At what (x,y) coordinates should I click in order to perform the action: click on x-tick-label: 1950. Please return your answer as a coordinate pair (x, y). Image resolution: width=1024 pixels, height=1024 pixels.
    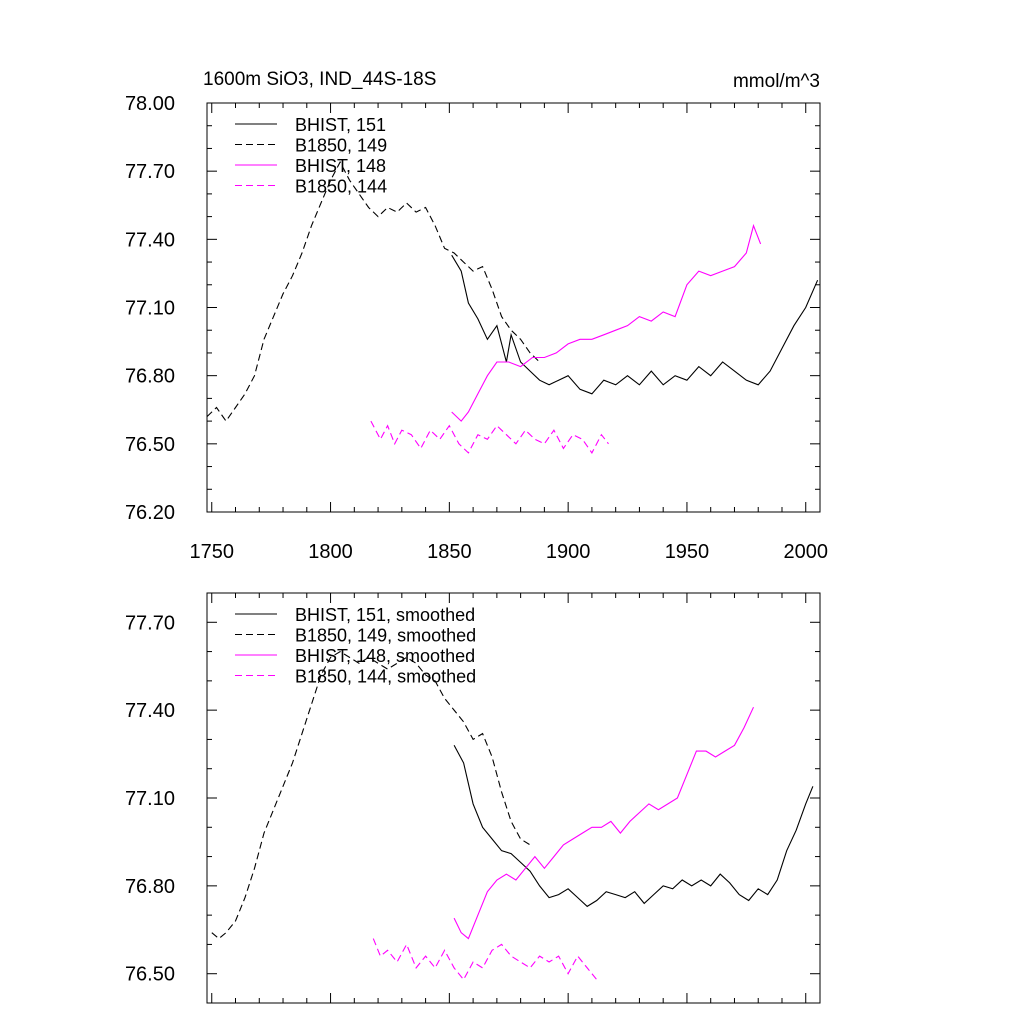
    Looking at the image, I should click on (687, 552).